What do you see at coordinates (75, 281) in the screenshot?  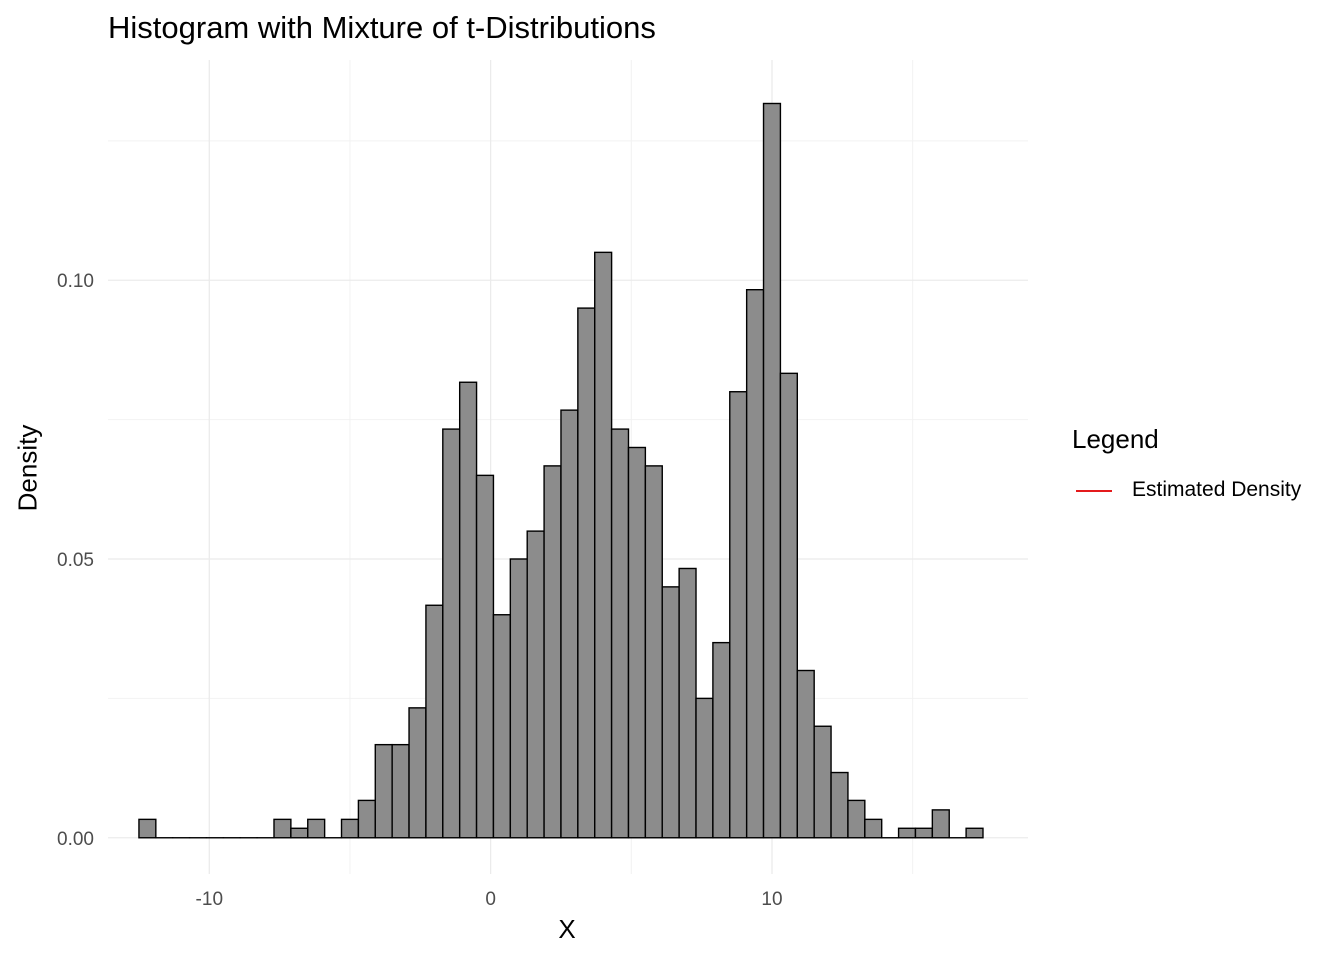 I see `y-tick-label: 0.10` at bounding box center [75, 281].